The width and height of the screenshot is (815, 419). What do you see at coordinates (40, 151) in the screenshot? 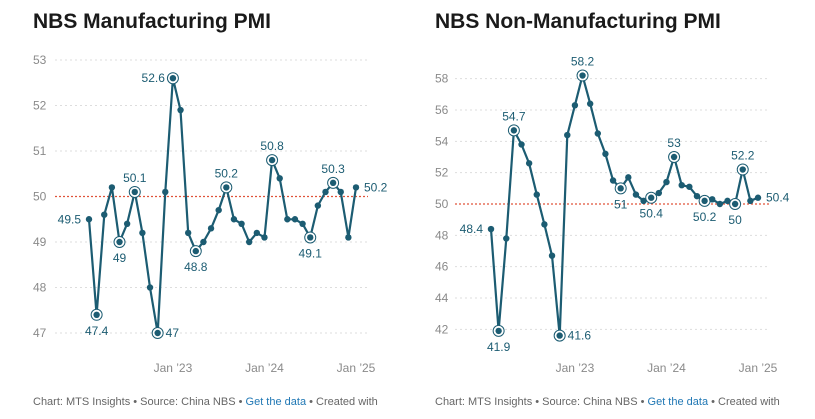
I see `mfg|0-y-tick-label: 51` at bounding box center [40, 151].